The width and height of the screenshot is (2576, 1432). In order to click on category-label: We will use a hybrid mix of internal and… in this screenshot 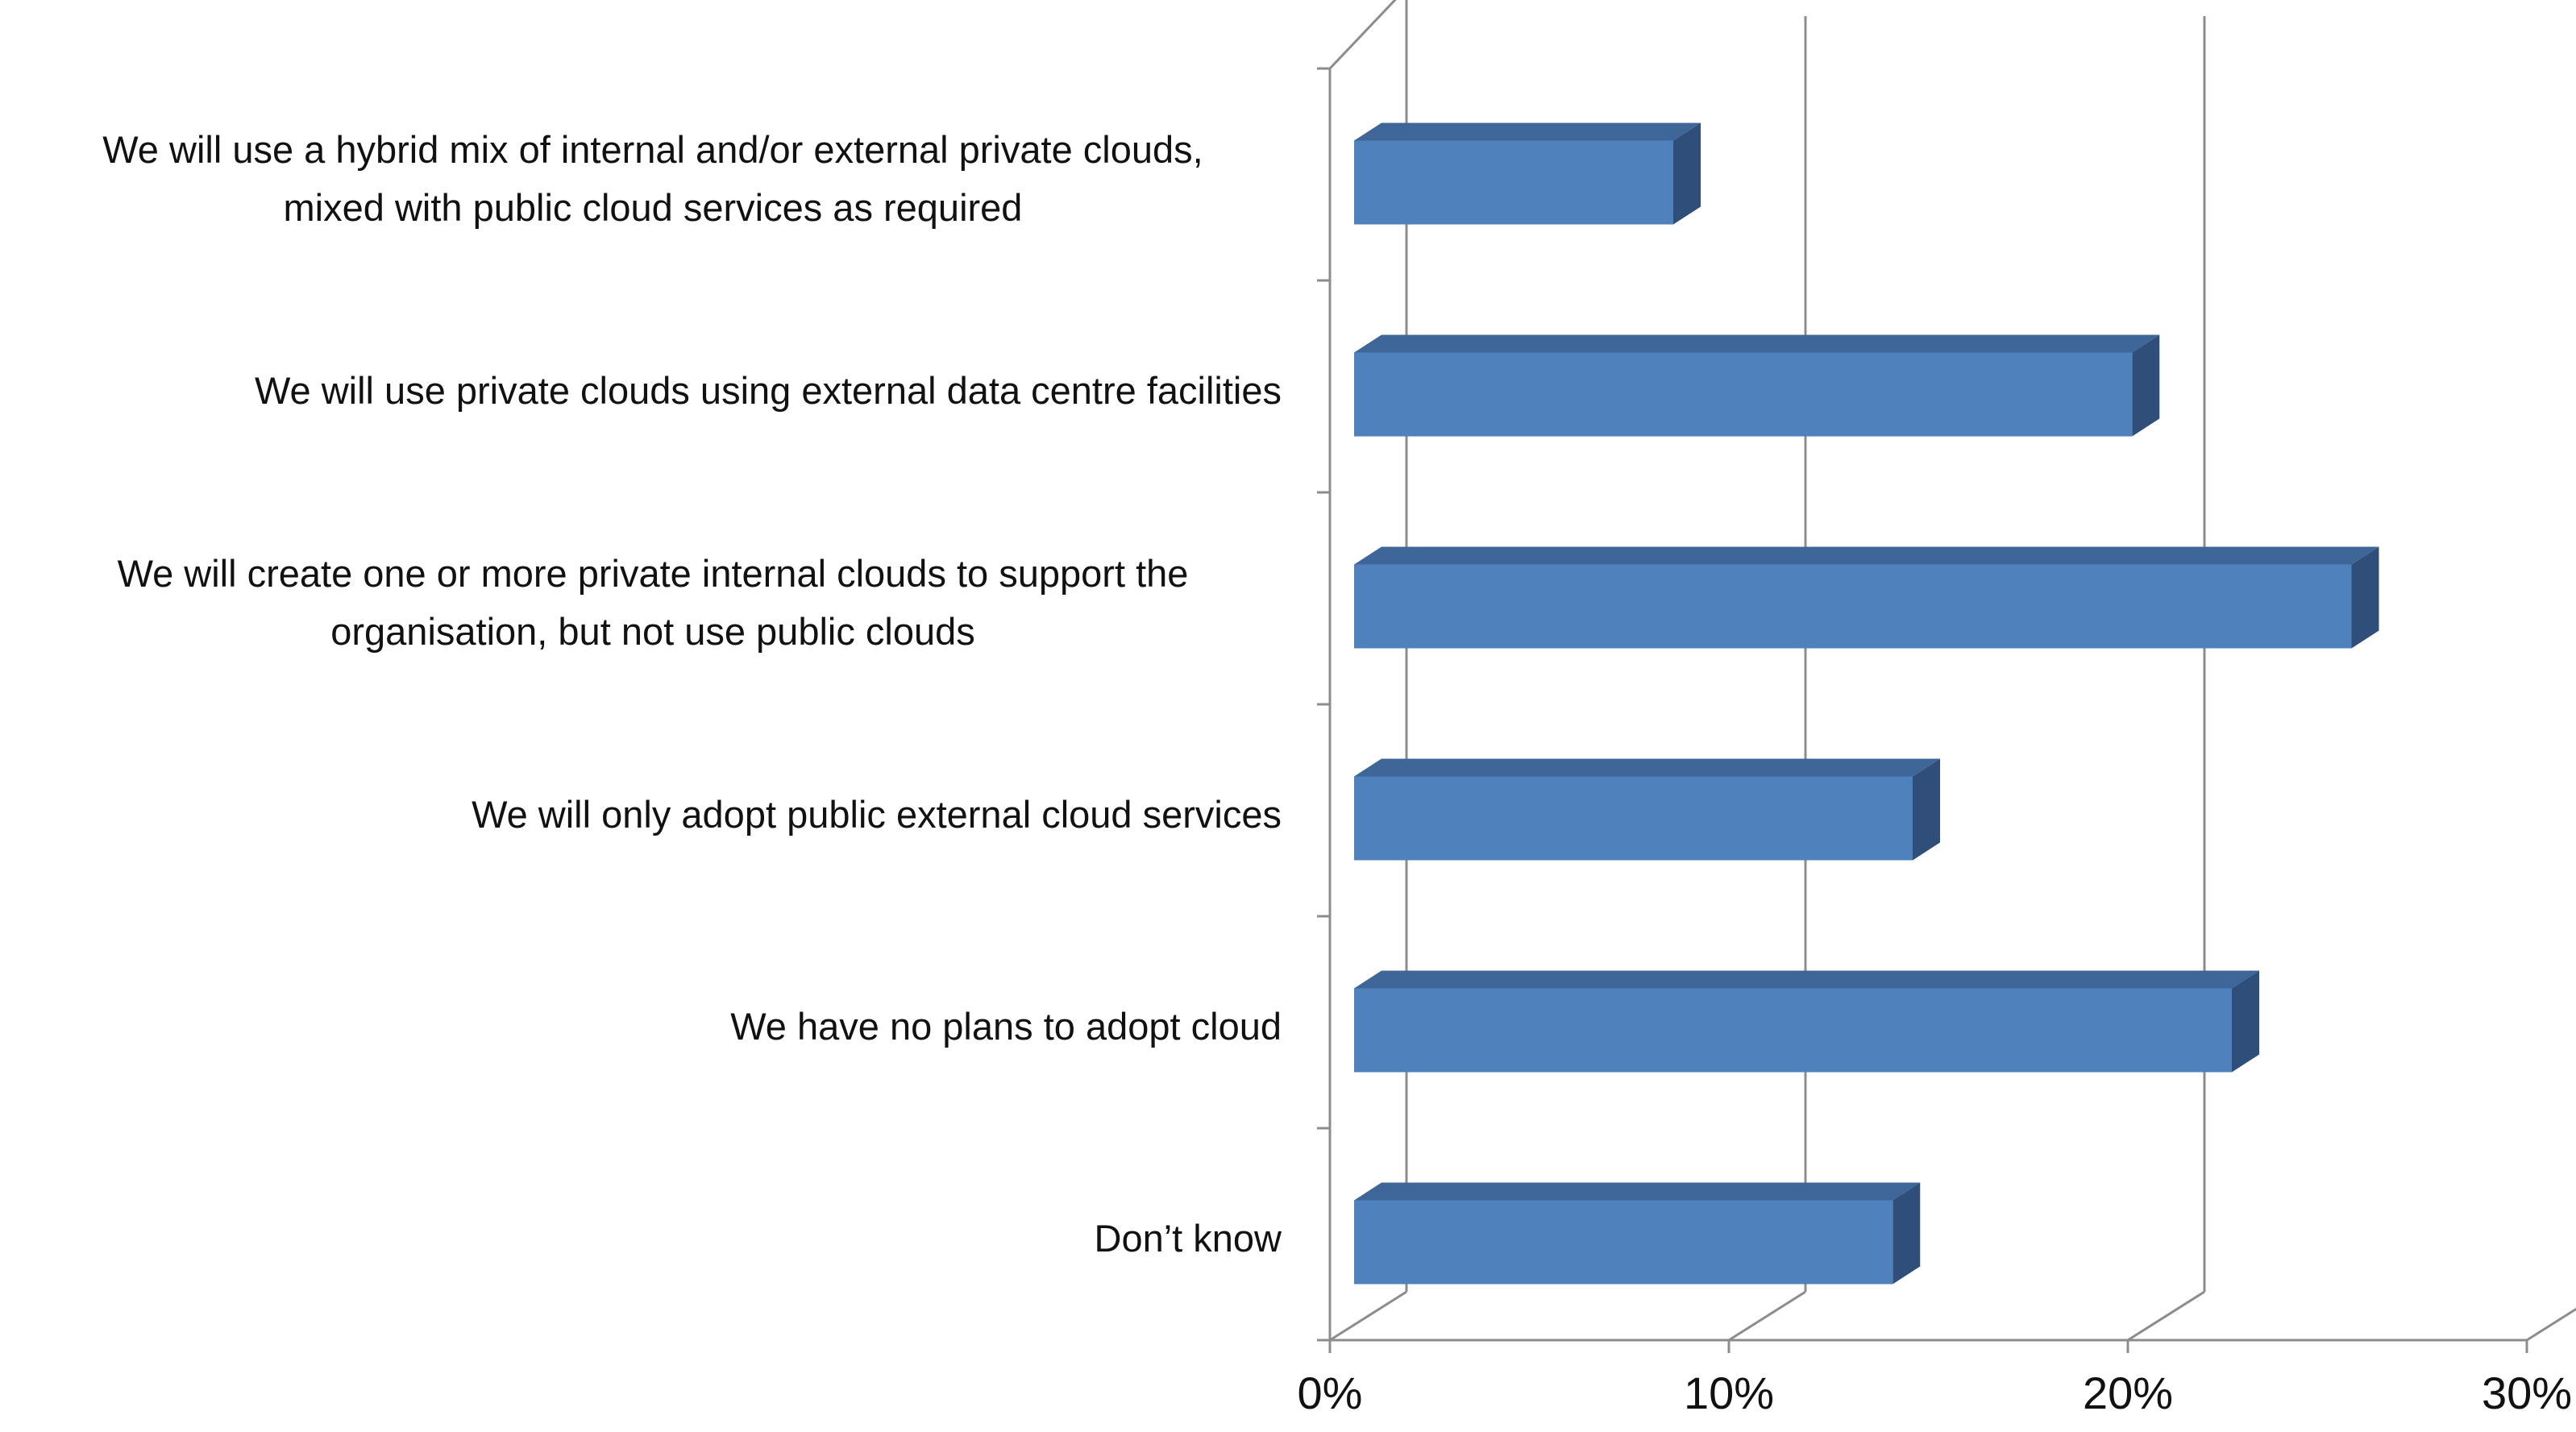, I will do `click(653, 179)`.